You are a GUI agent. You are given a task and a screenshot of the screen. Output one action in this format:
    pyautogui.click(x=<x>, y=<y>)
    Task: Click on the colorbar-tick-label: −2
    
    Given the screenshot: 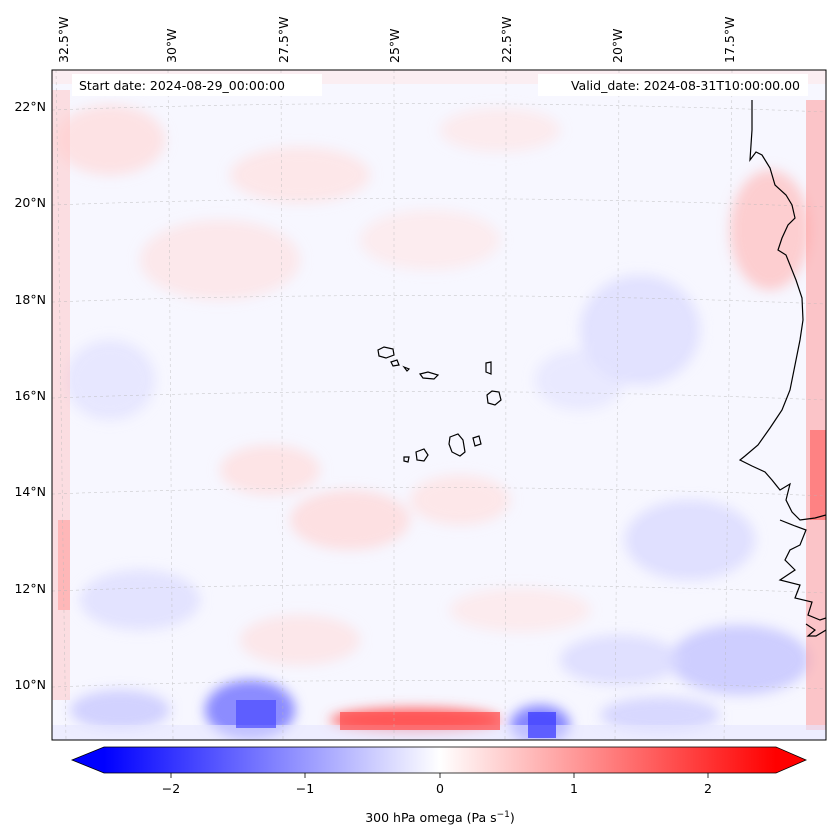 What is the action you would take?
    pyautogui.click(x=171, y=788)
    